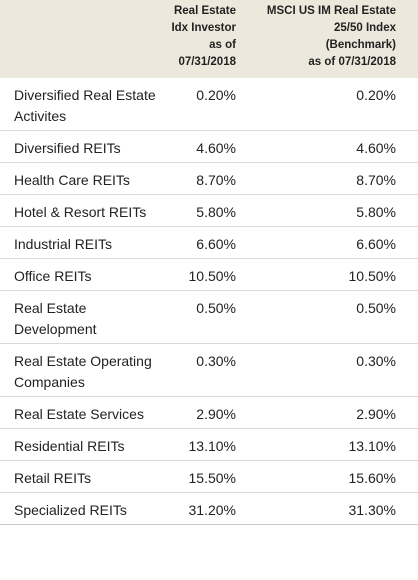 This screenshot has height=580, width=418. Describe the element at coordinates (82, 104) in the screenshot. I see `sector-label: Diversified Real Estate Activites` at that location.